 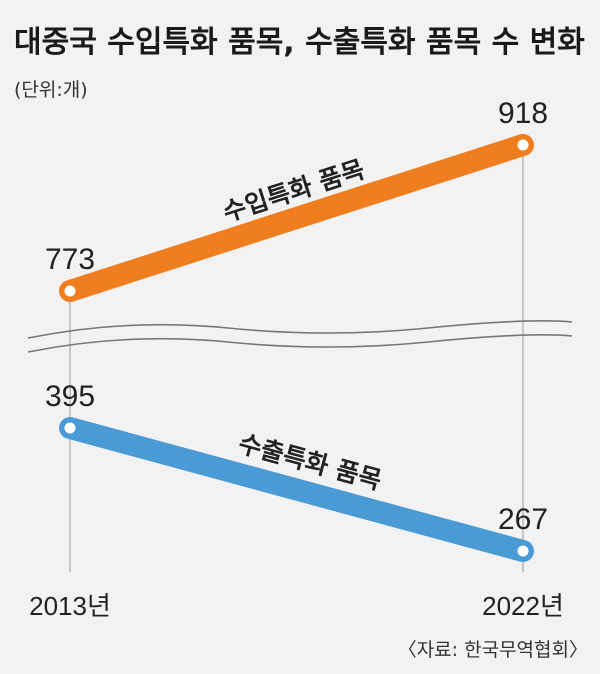 What do you see at coordinates (300, 329) in the screenshot?
I see `axis-break-top` at bounding box center [300, 329].